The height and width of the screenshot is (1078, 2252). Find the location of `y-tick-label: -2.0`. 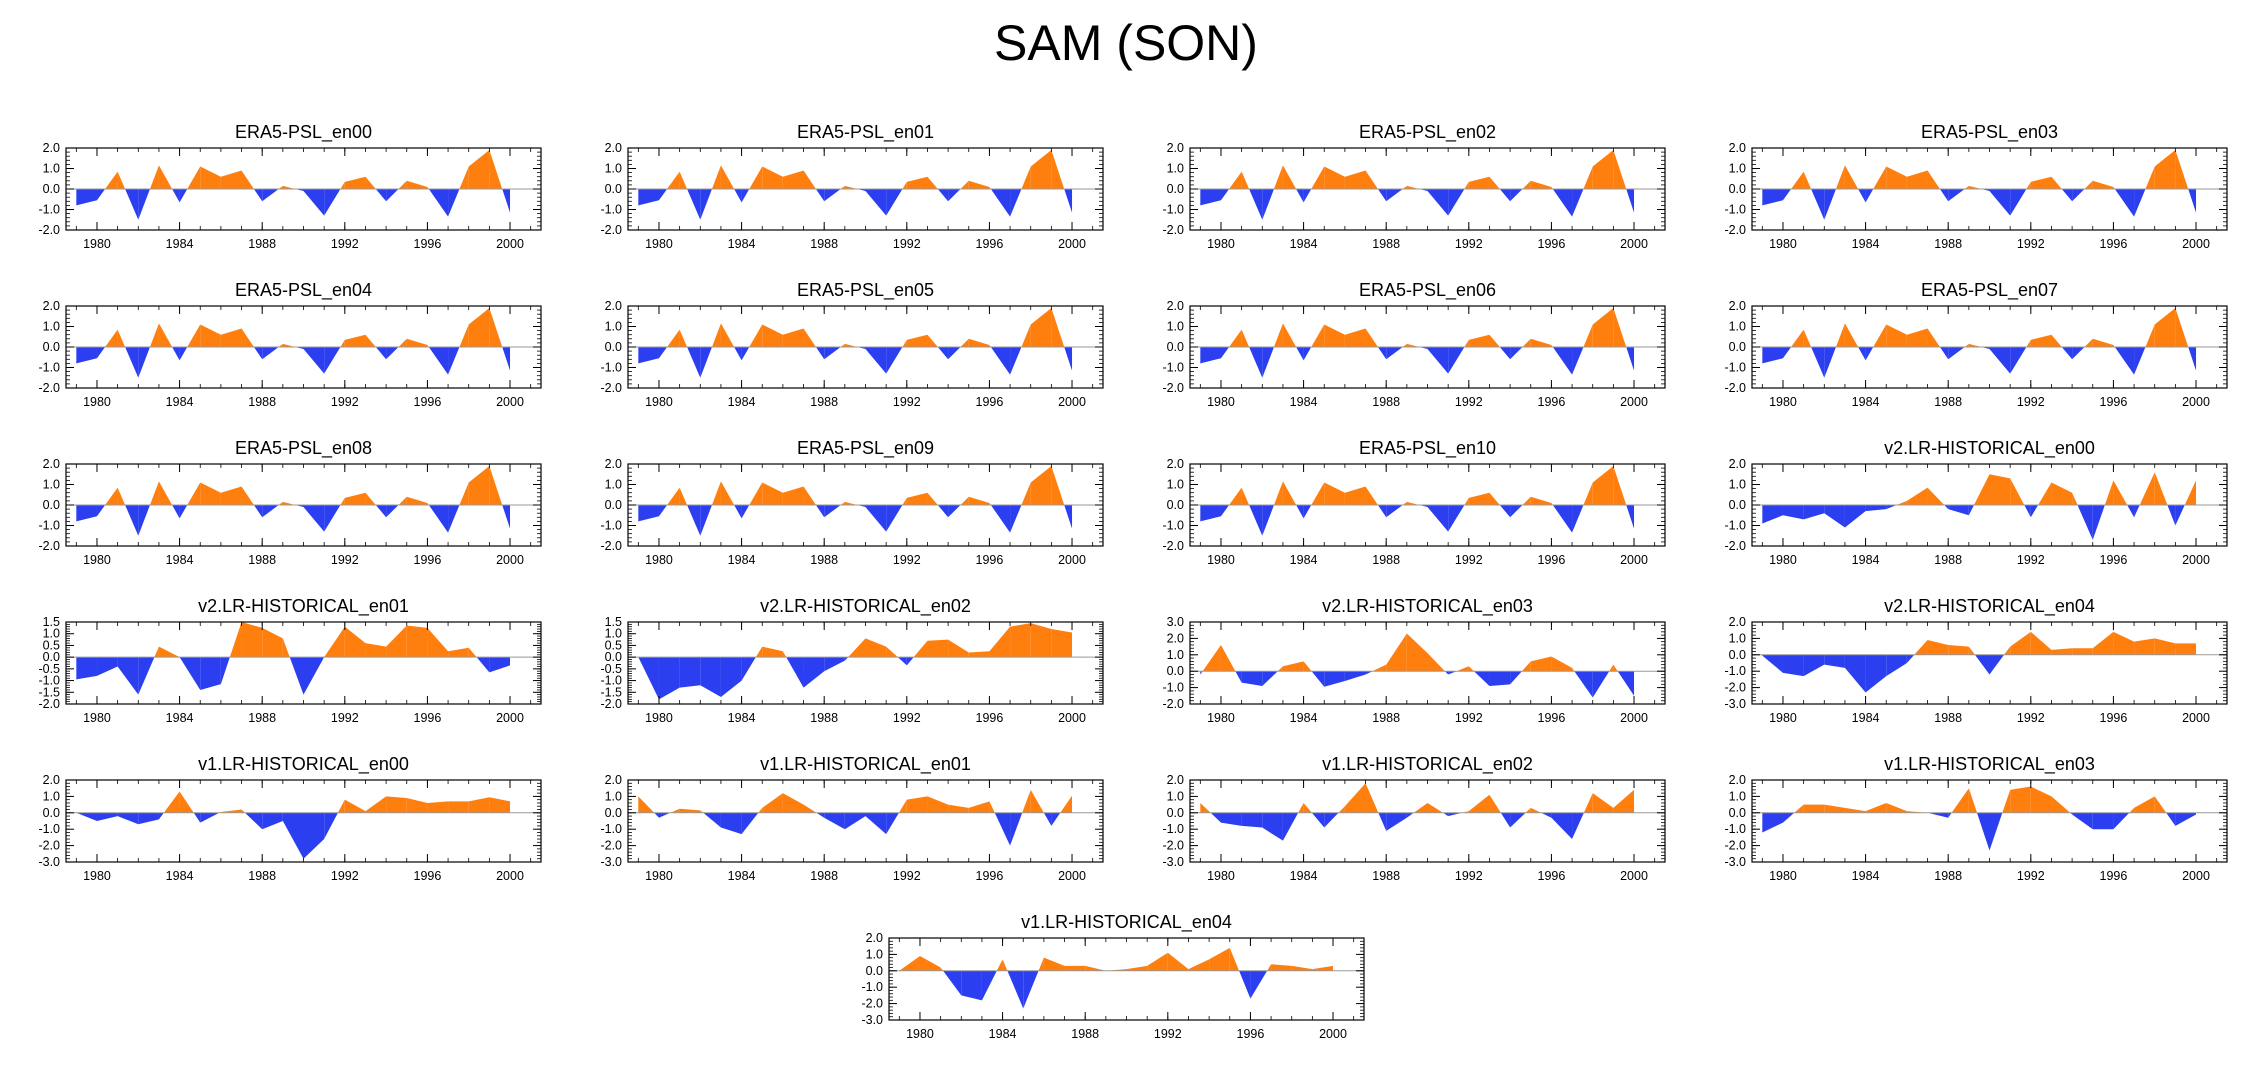

y-tick-label: -2.0 is located at coordinates (1173, 230).